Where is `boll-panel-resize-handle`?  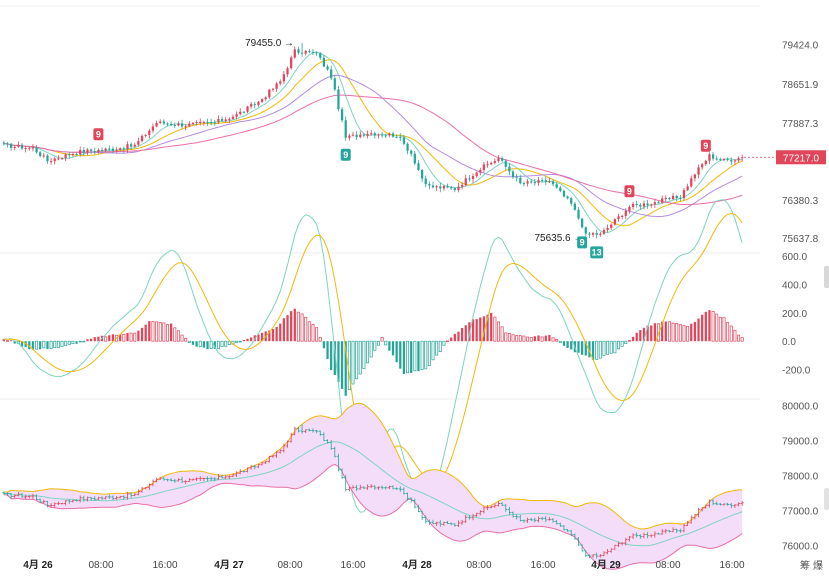 boll-panel-resize-handle is located at coordinates (826, 499).